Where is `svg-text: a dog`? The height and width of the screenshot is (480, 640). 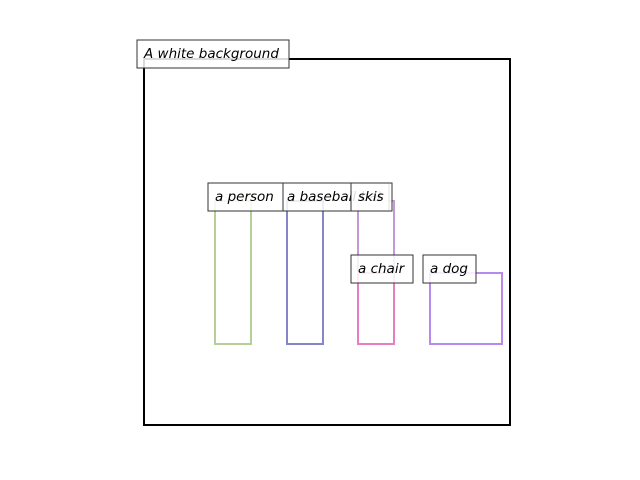 svg-text: a dog is located at coordinates (449, 269).